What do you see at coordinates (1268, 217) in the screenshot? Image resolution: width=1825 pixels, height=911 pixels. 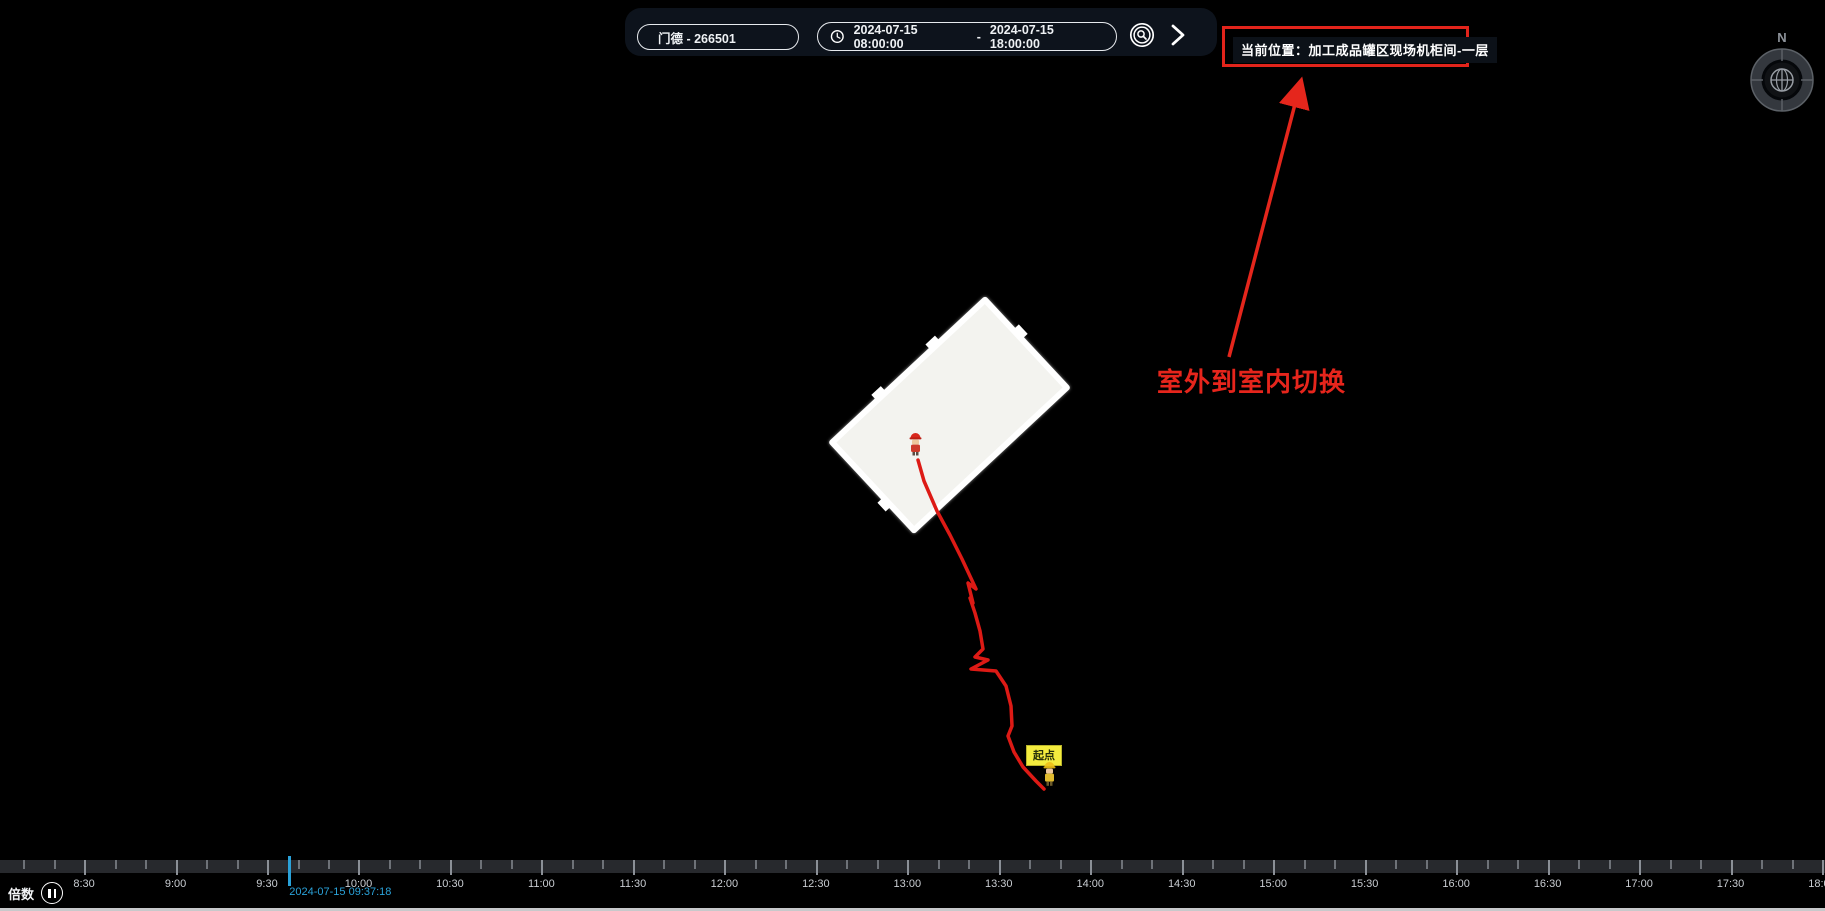 I see `annotation-arrow` at bounding box center [1268, 217].